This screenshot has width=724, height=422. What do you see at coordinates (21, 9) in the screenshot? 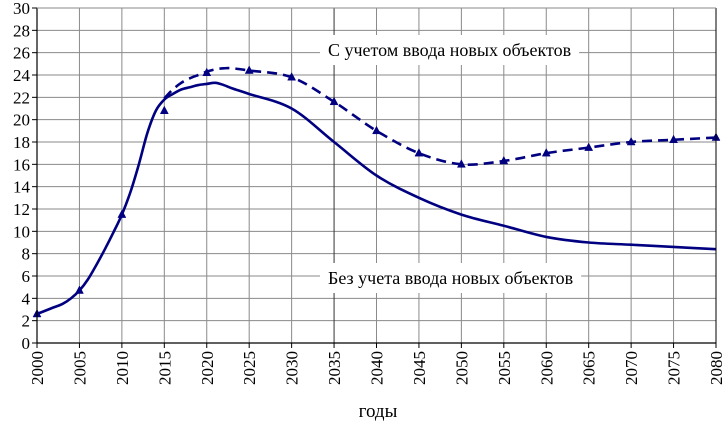
I see `y-tick-label-30: 30` at bounding box center [21, 9].